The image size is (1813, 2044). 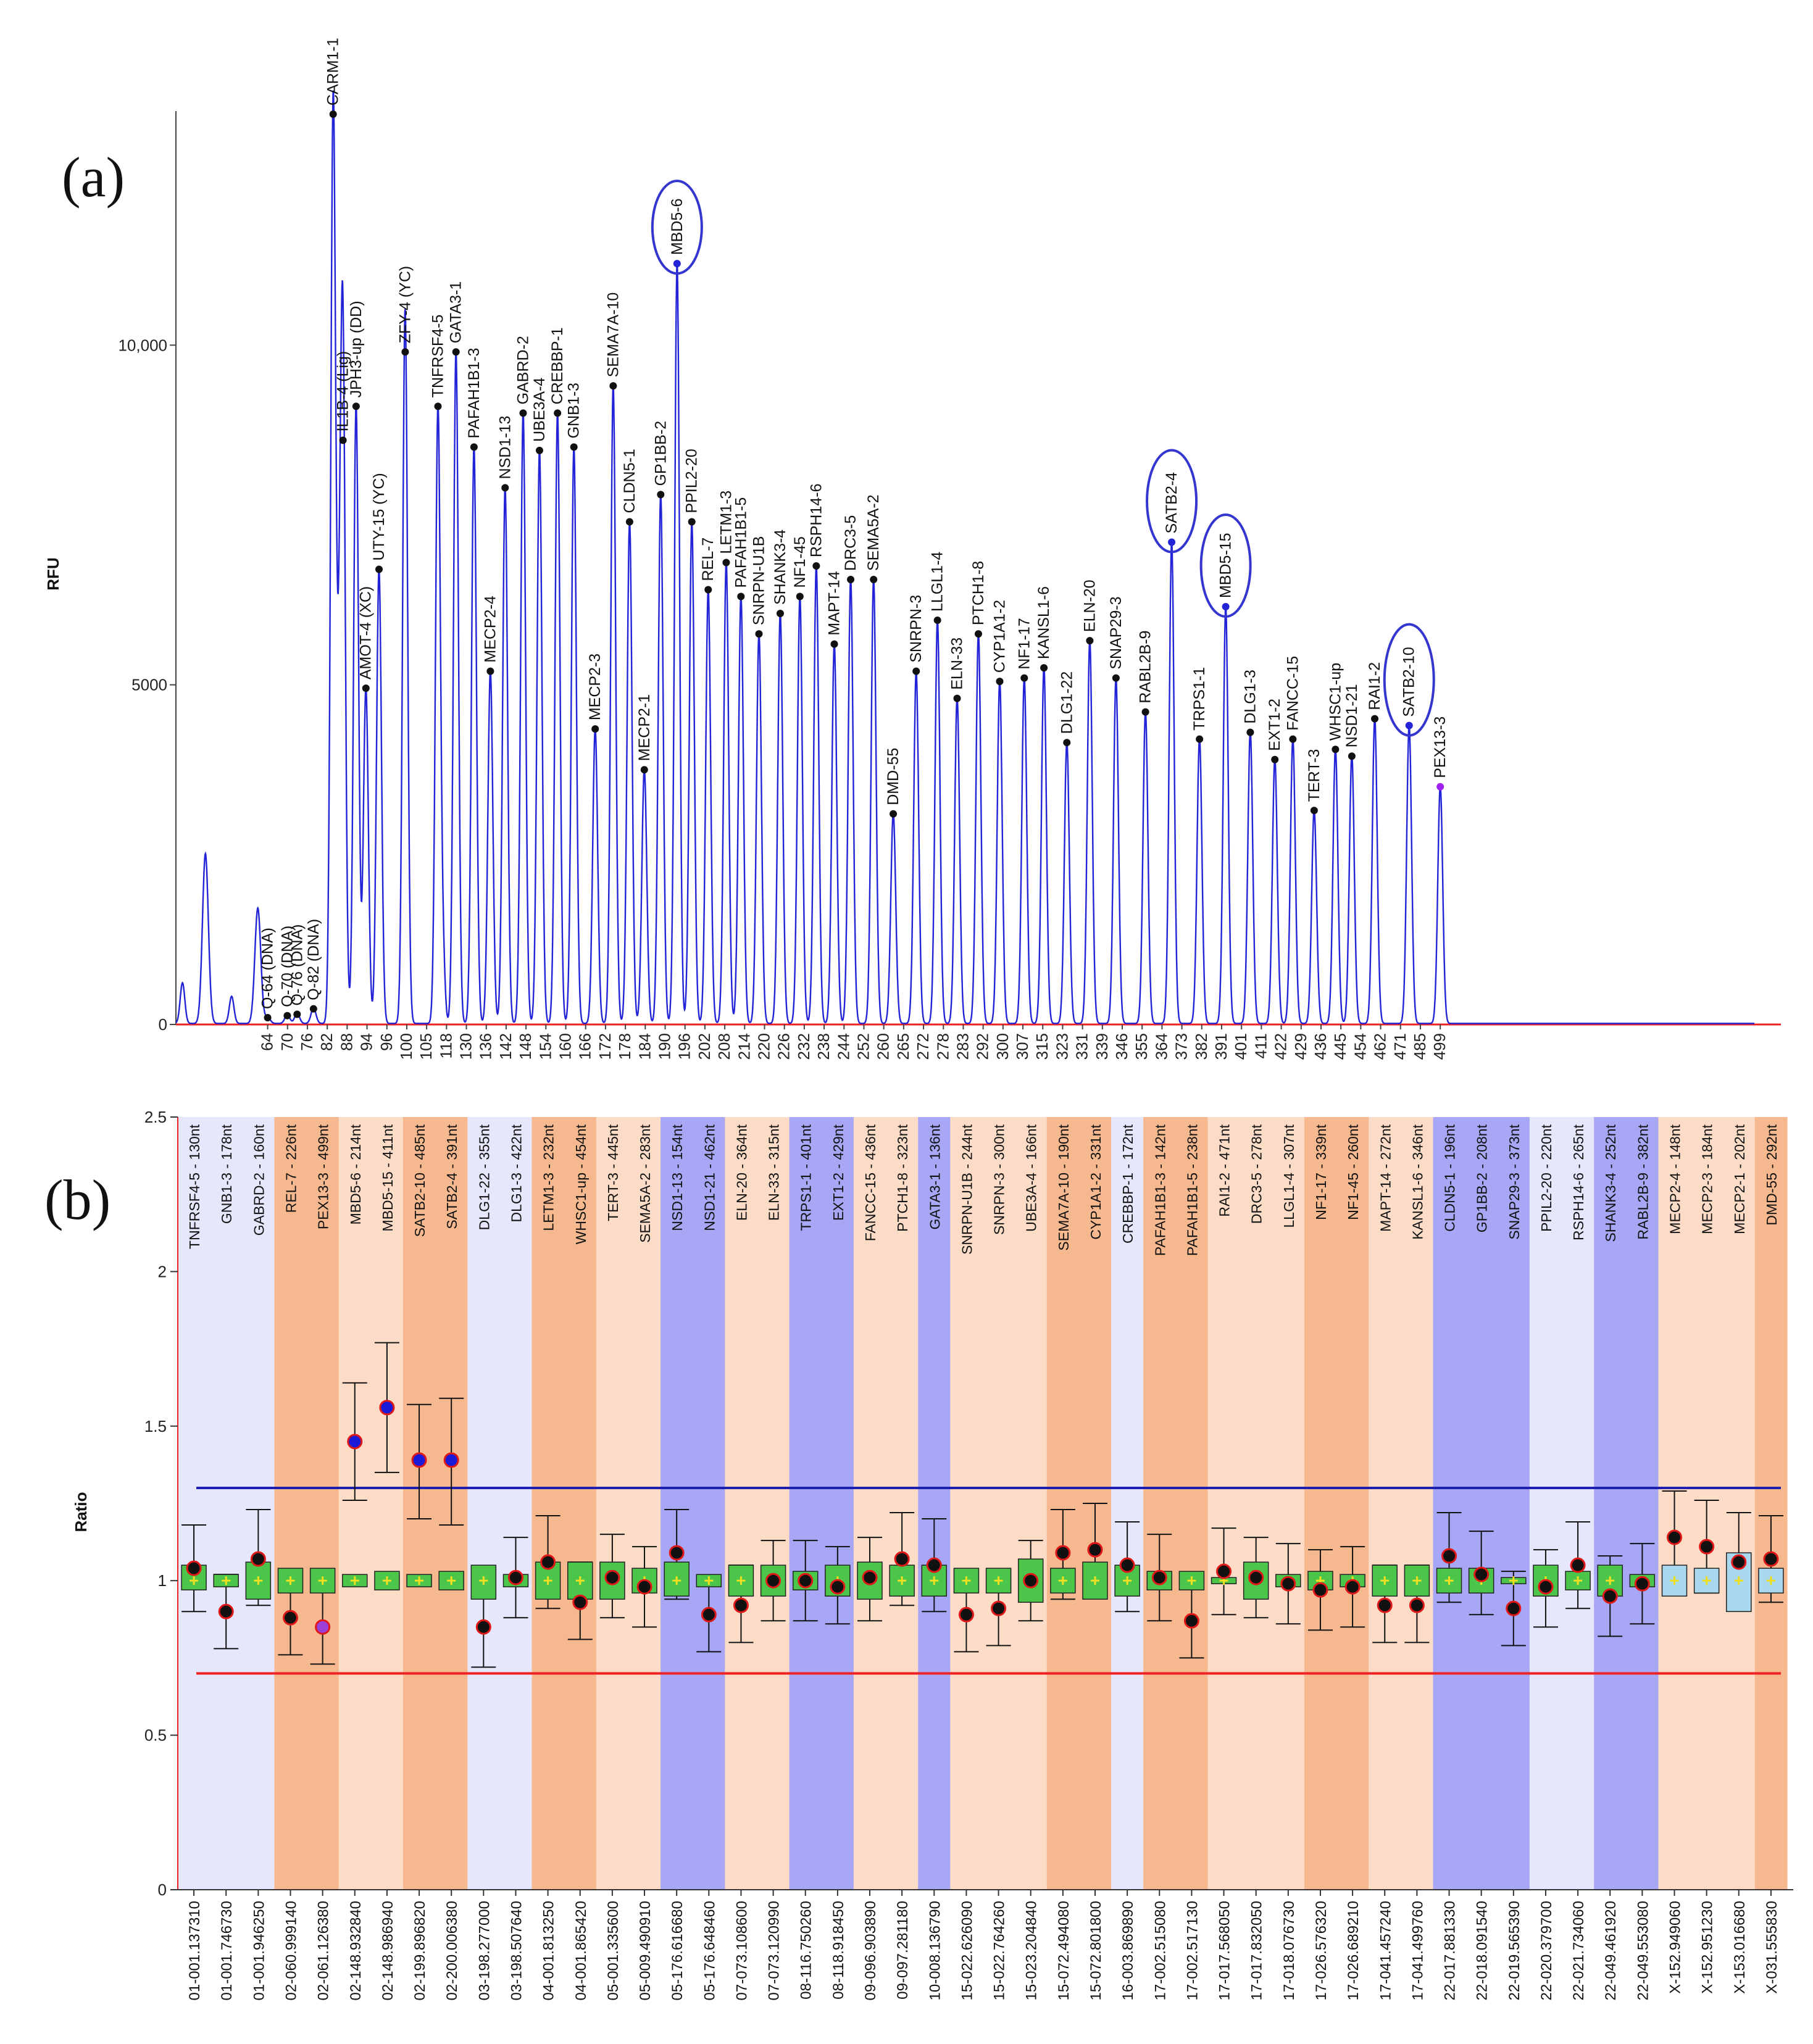 I want to click on panel-b-label: (b), so click(x=77, y=1199).